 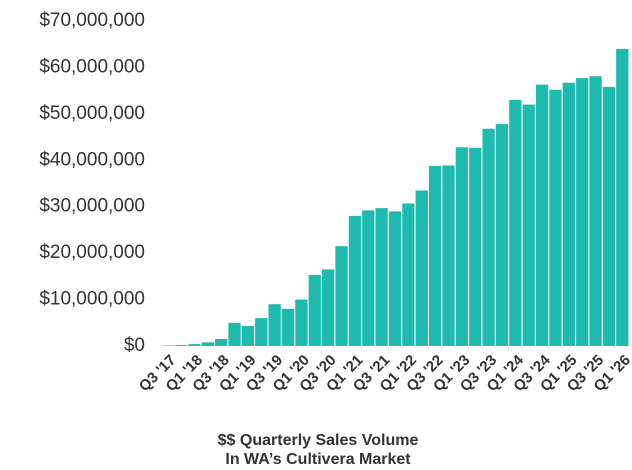 I want to click on y-tick-label: $40,000,000, so click(x=92, y=159).